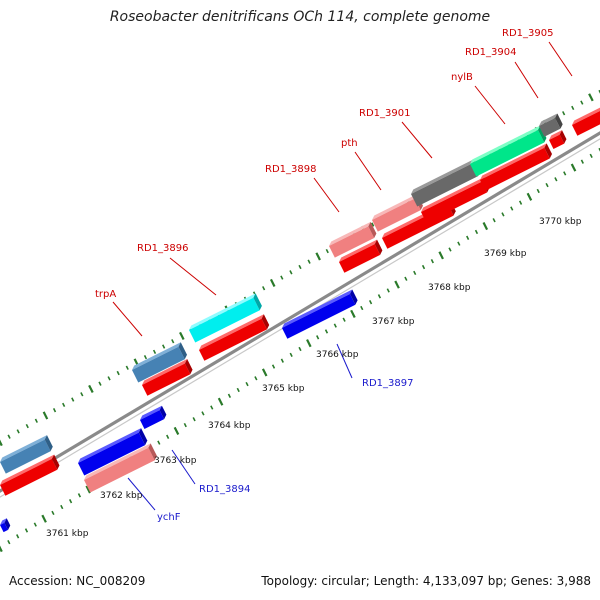 The width and height of the screenshot is (600, 600). Describe the element at coordinates (290, 169) in the screenshot. I see `gene-label: RD1_3898` at that location.